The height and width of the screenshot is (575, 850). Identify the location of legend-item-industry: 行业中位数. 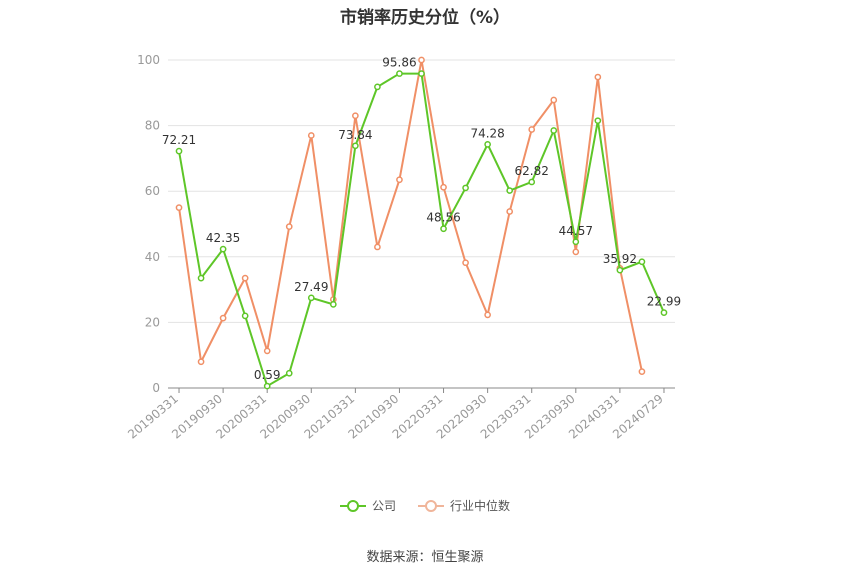
(464, 505).